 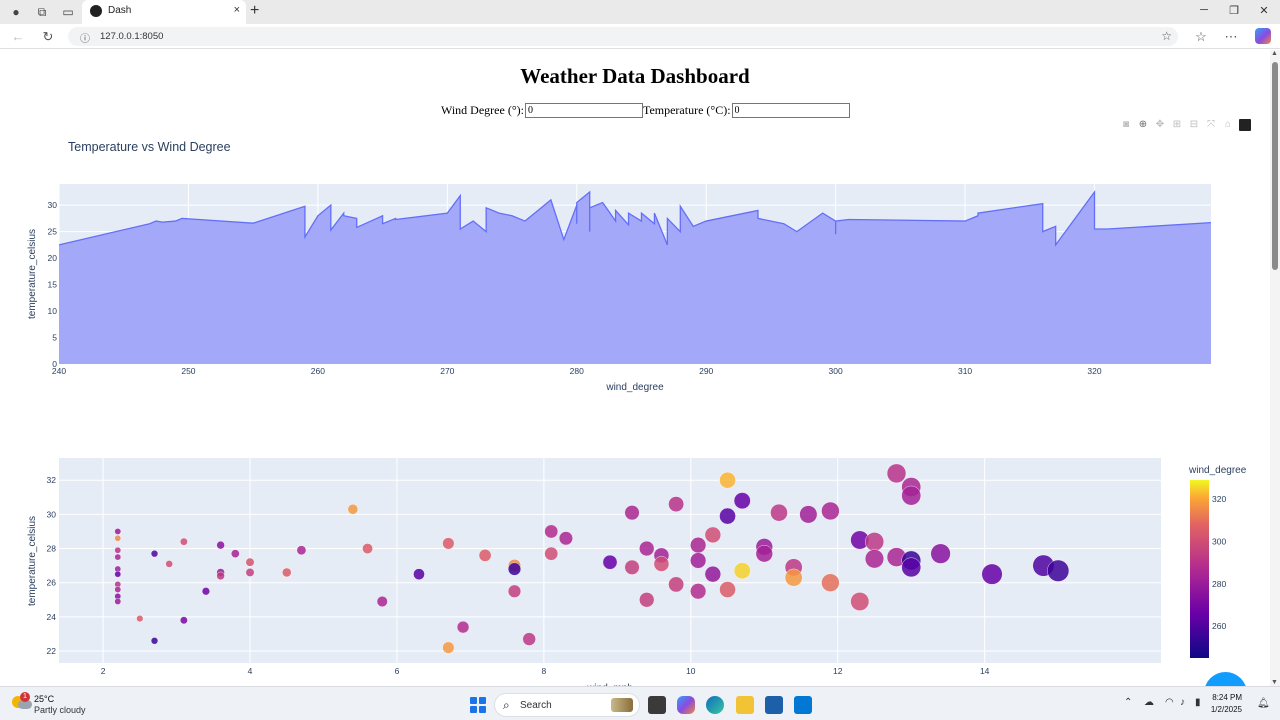 I want to click on minimize-button: ─, so click(x=1204, y=10).